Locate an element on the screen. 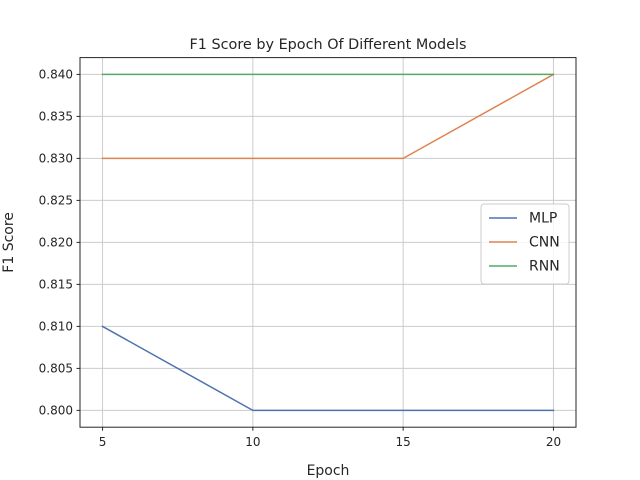  legend: MLP CNN RNN is located at coordinates (525, 244).